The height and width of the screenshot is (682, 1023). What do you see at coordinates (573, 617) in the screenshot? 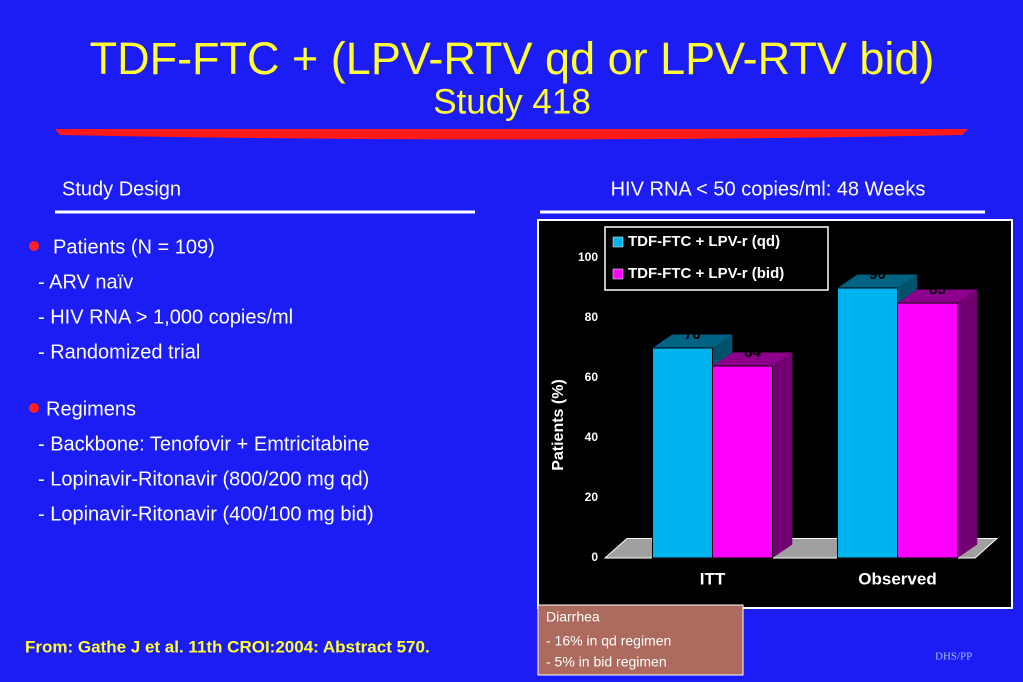
I see `note-line: Diarrhea` at bounding box center [573, 617].